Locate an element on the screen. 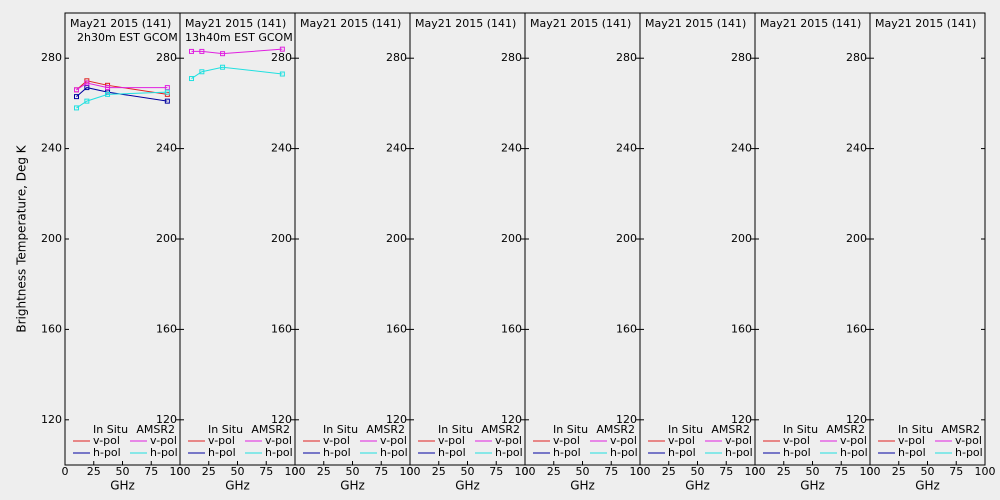 The width and height of the screenshot is (1000, 500). panel-subtitle: 13h40m EST GCOM is located at coordinates (239, 37).